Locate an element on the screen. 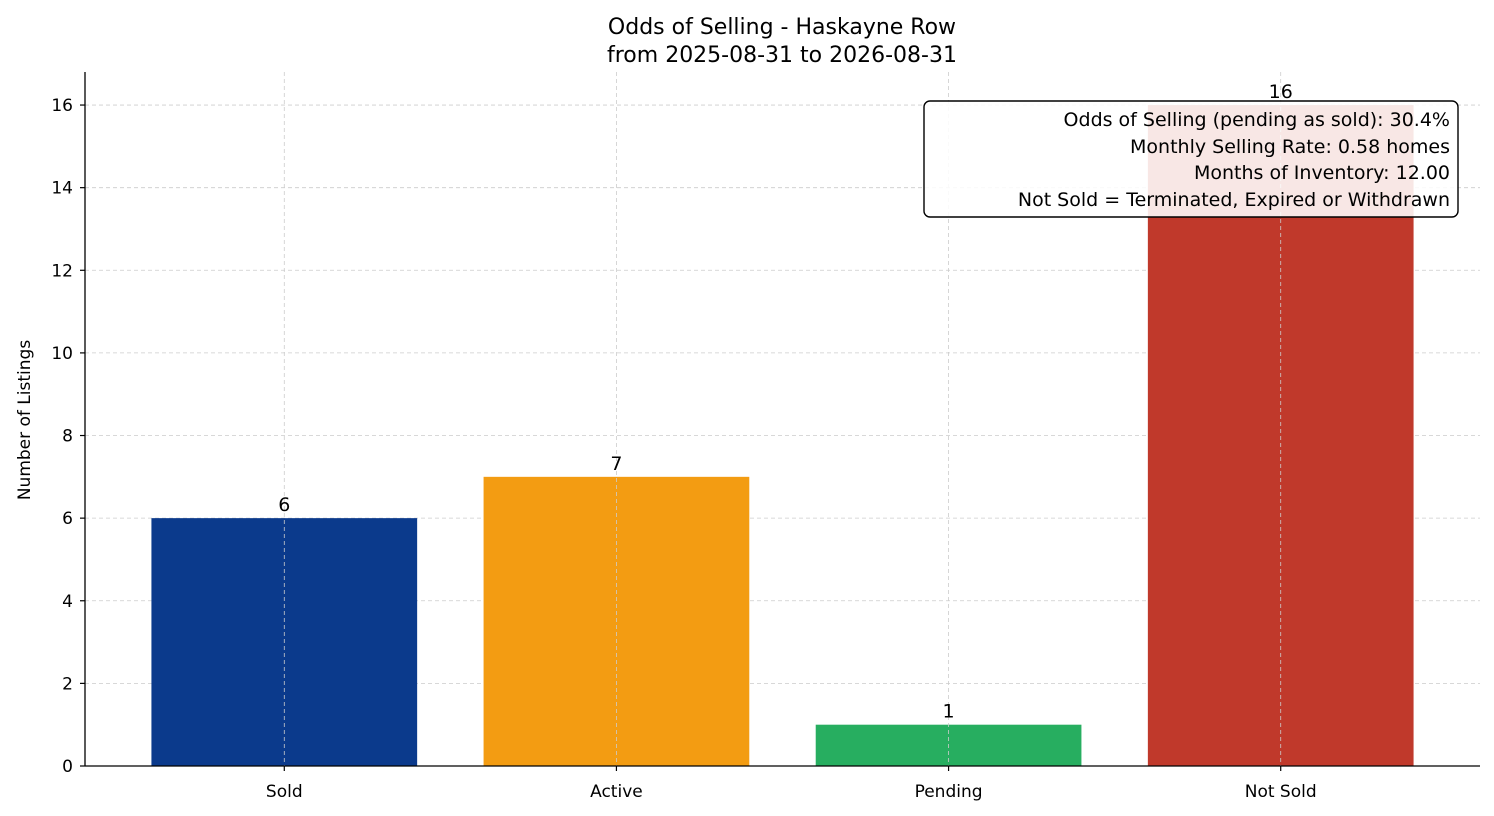 The image size is (1494, 816). y-tick-label-4: 4 is located at coordinates (67, 602).